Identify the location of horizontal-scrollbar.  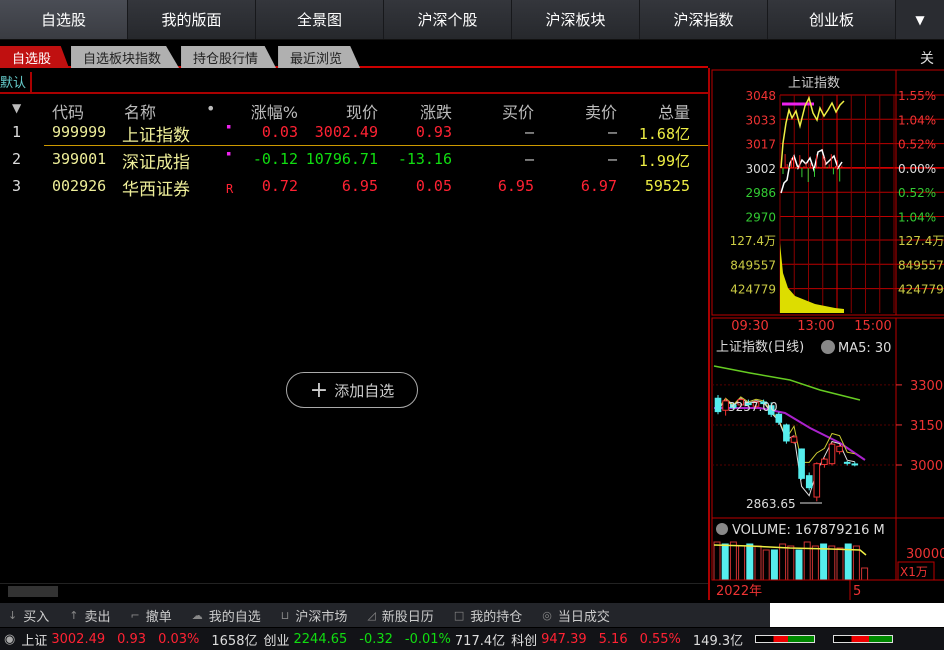
(354, 591).